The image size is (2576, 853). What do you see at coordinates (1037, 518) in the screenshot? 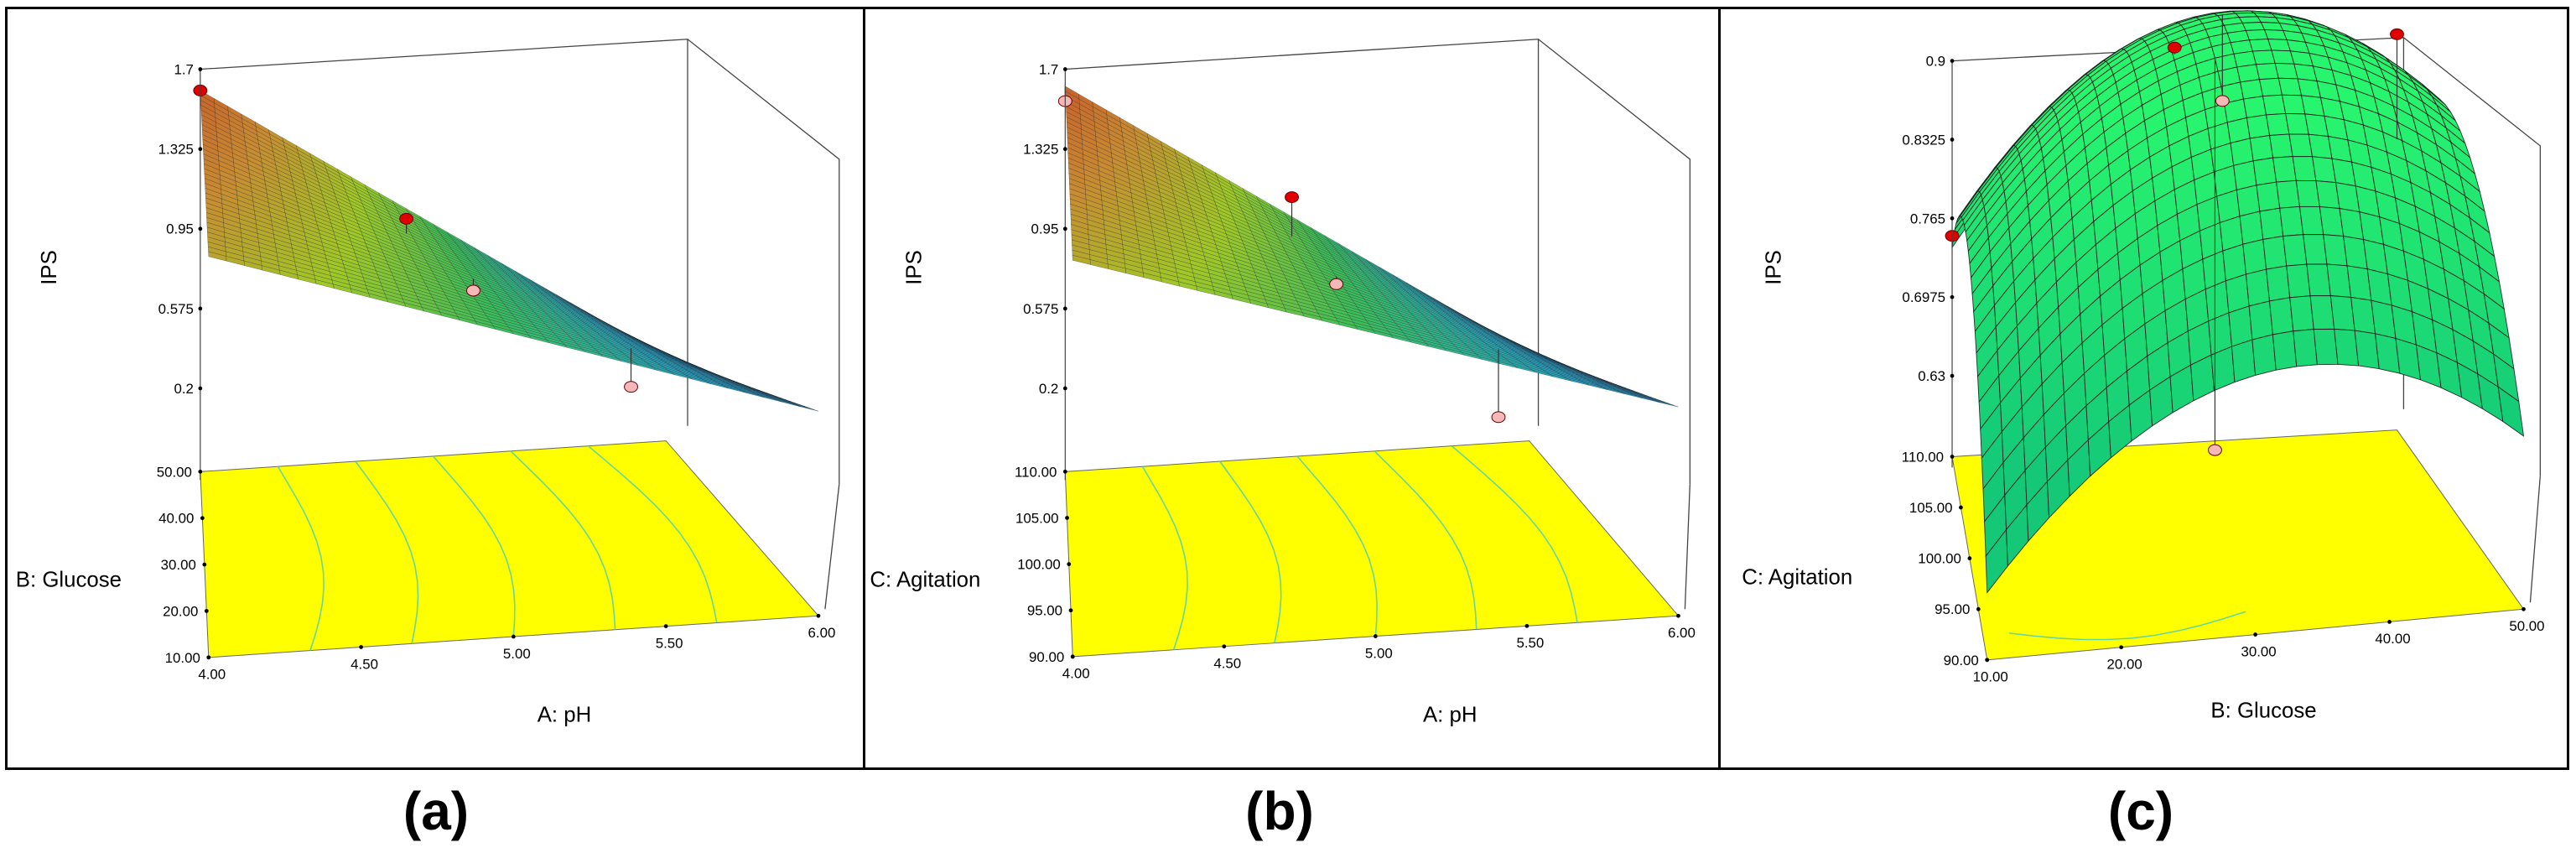
I see `y-tick-label: 105.00` at bounding box center [1037, 518].